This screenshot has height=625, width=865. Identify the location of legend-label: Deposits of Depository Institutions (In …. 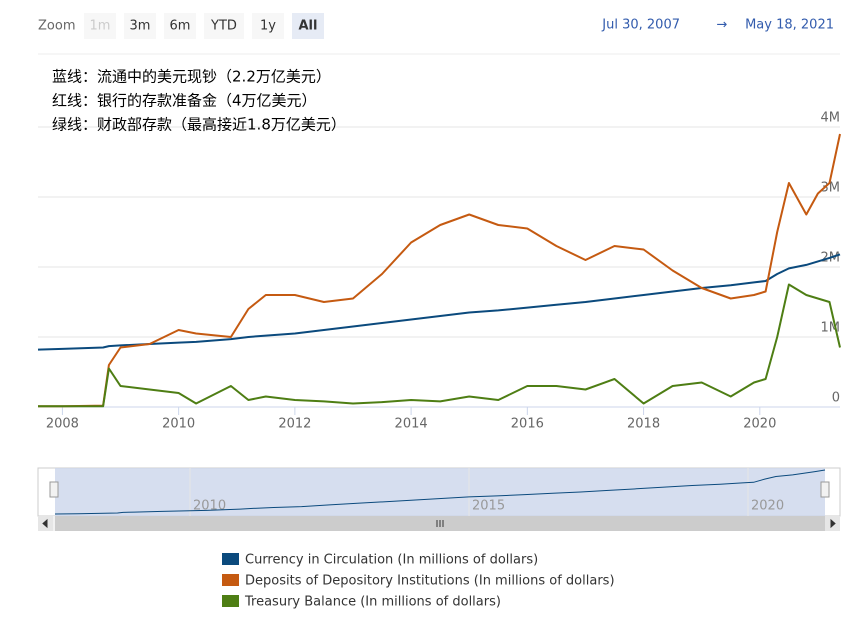
(430, 581).